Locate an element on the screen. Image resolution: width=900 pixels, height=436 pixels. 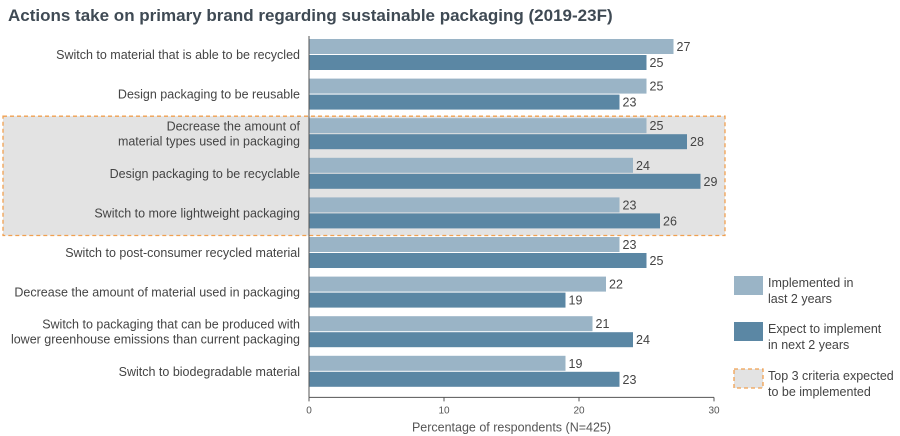
x-axis-title: Percentage of respondents (N=425) is located at coordinates (511, 427).